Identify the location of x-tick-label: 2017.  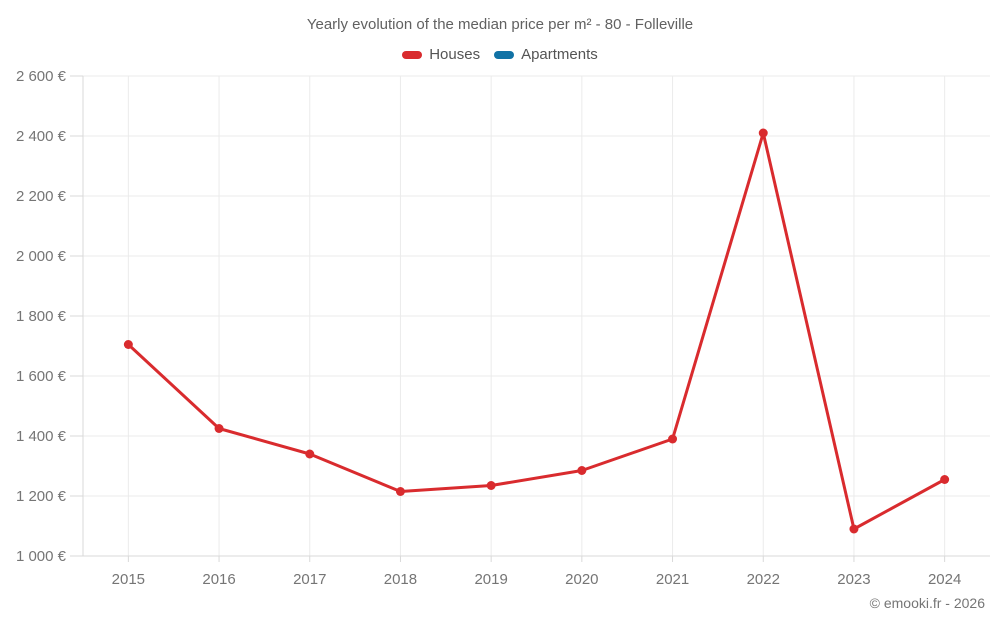
(309, 579).